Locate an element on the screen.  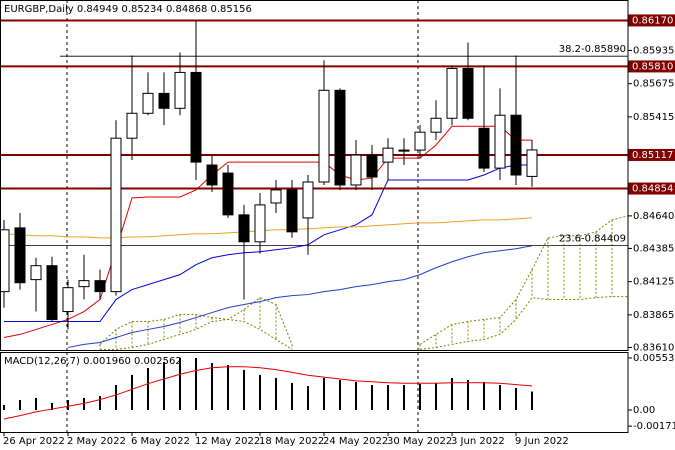
x-tick-label: 6 May 2022 is located at coordinates (160, 441).